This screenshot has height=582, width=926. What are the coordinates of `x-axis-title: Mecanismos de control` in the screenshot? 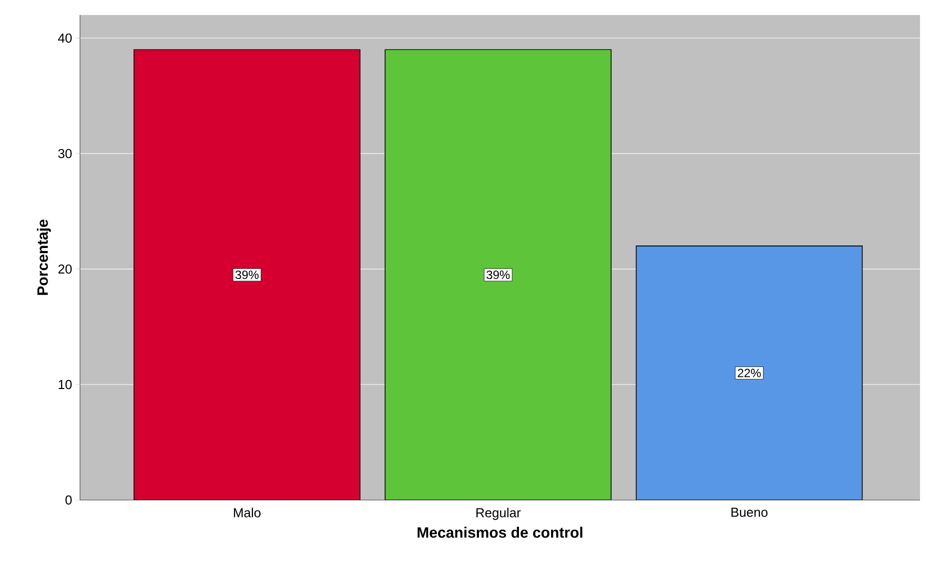 It's located at (500, 532).